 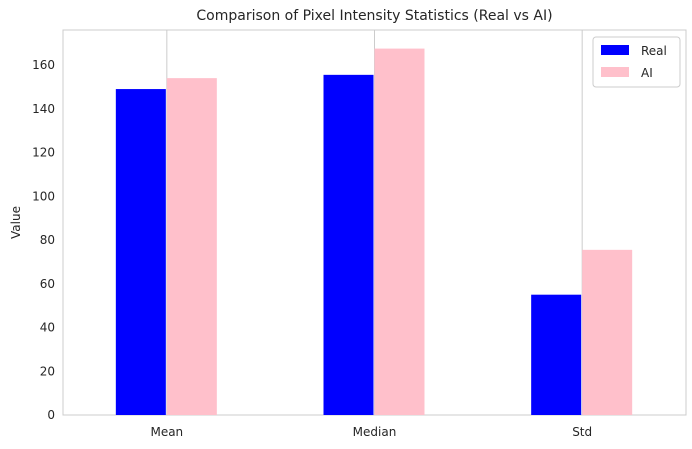 I want to click on y-axis-label: Value, so click(x=16, y=222).